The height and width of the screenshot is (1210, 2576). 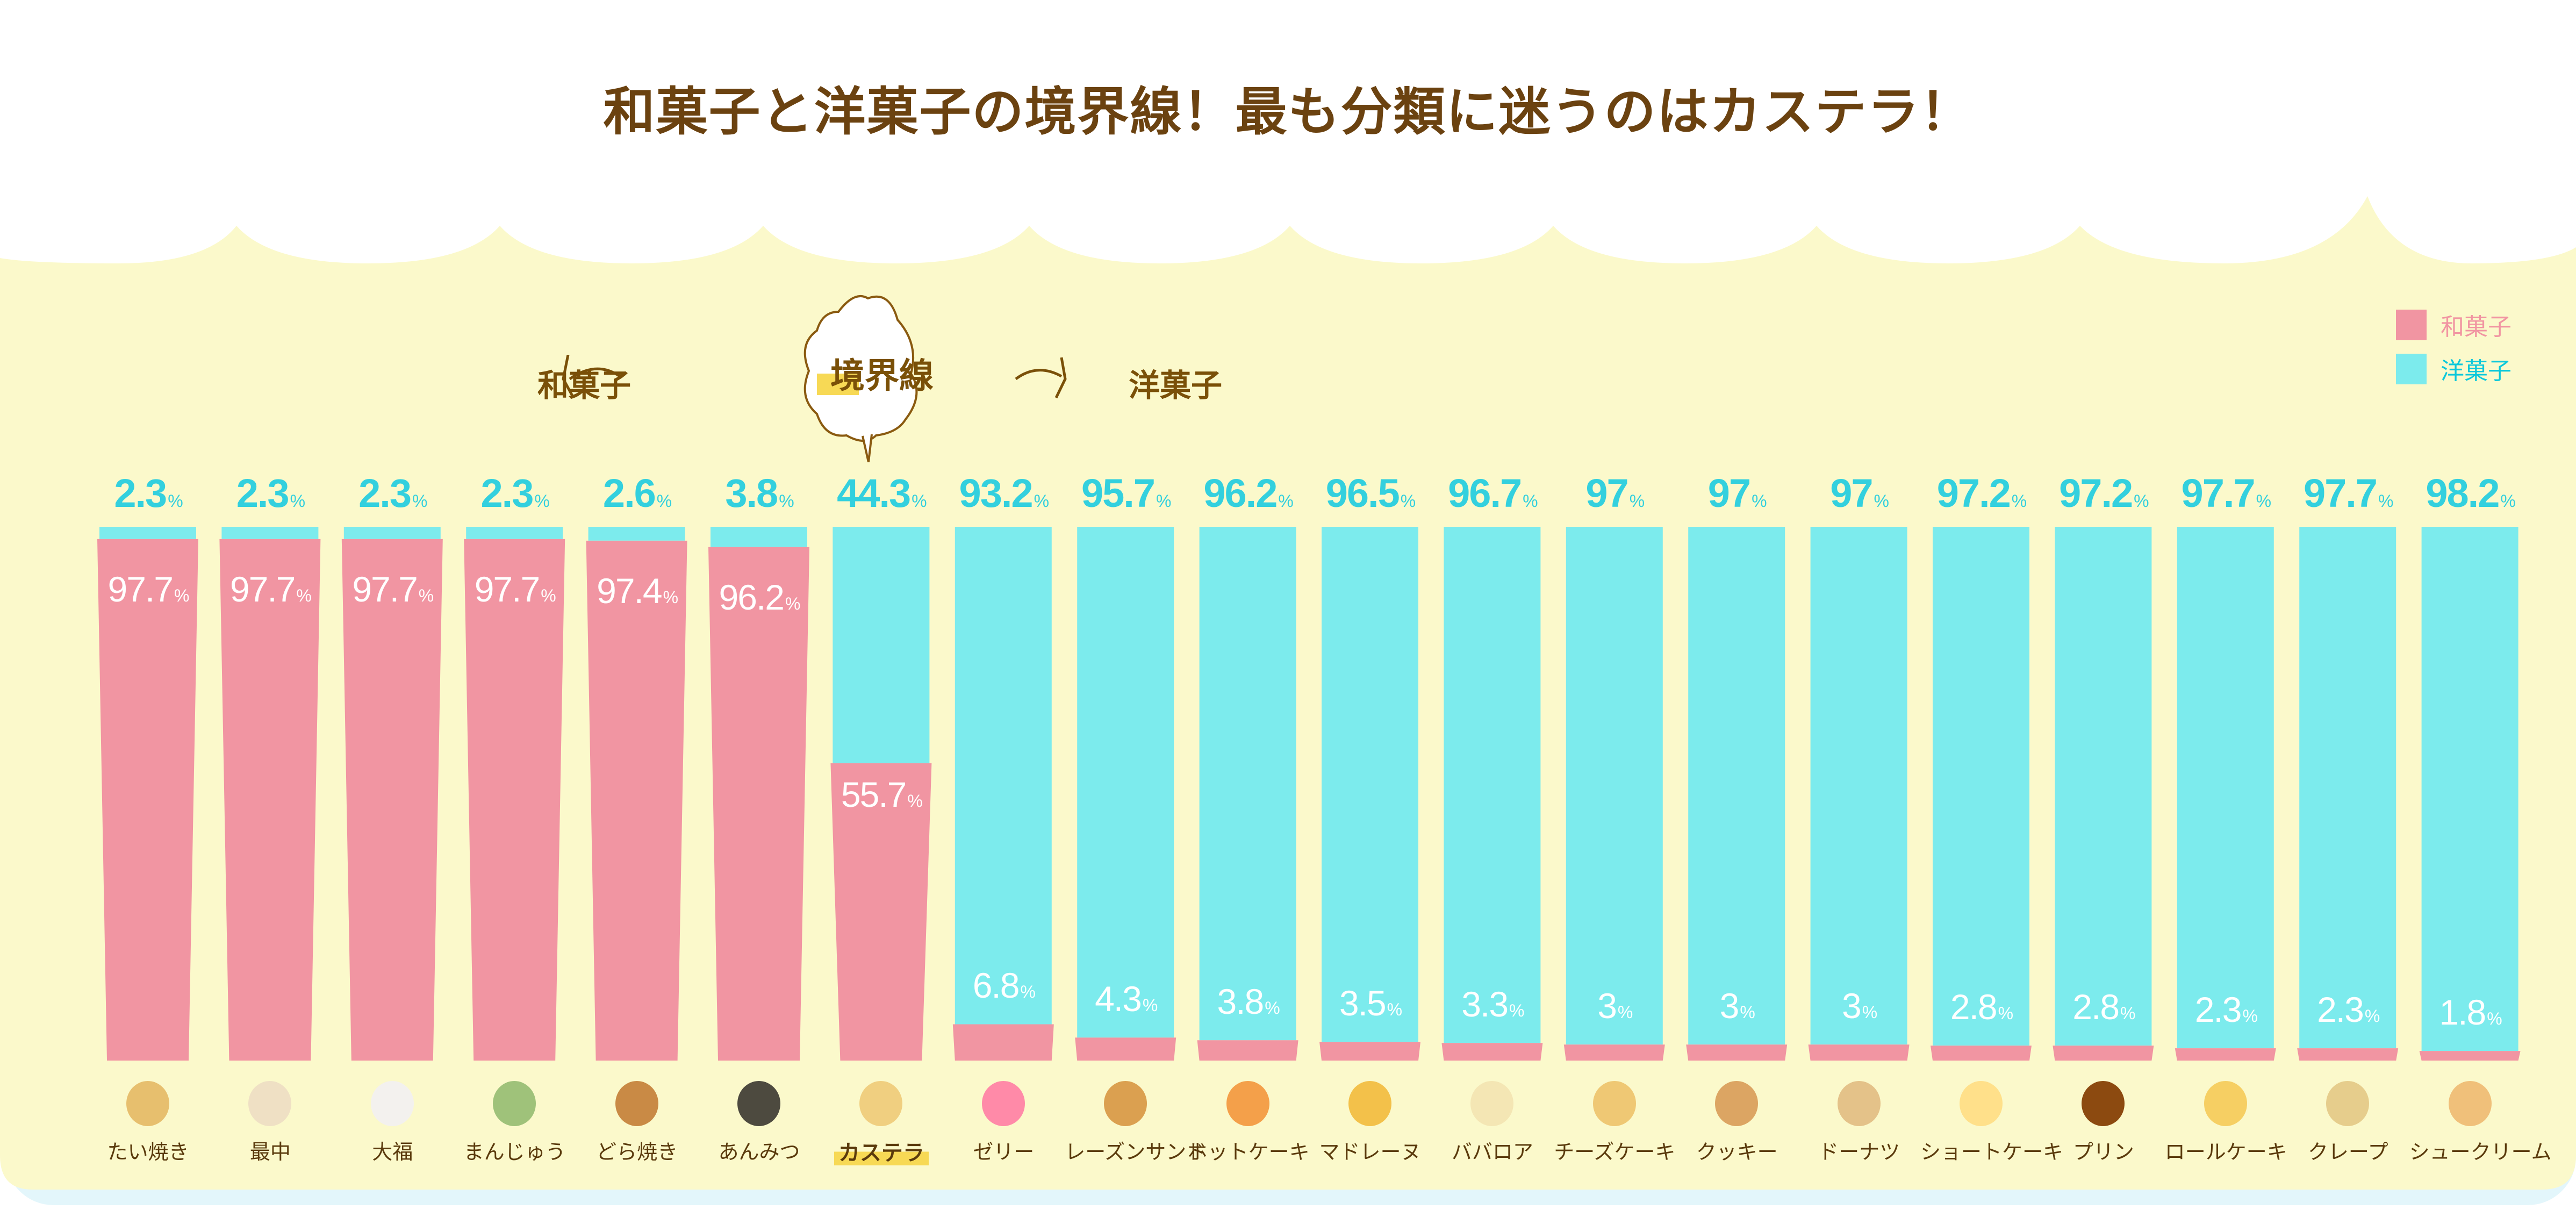 I want to click on category-label-text: たい焼き, so click(x=148, y=1152).